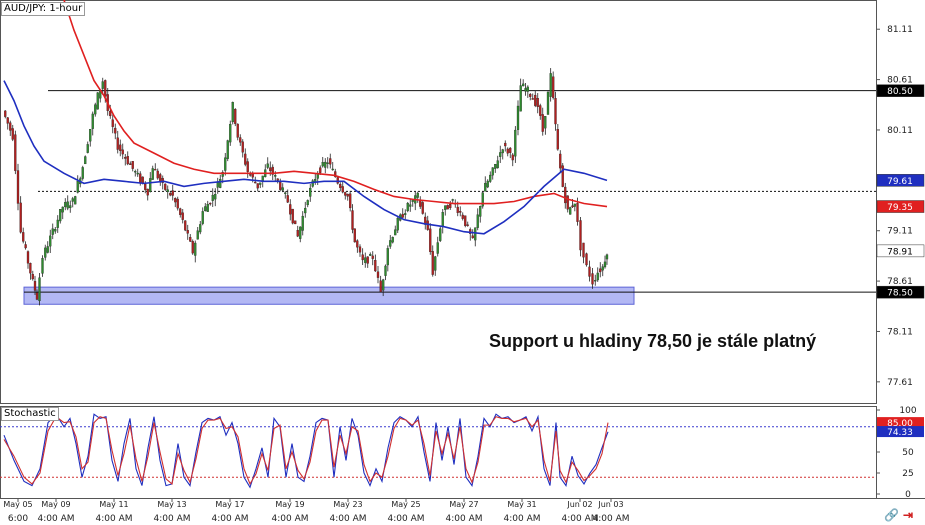 The width and height of the screenshot is (925, 525). I want to click on time-tick-date: May 05, so click(17, 504).